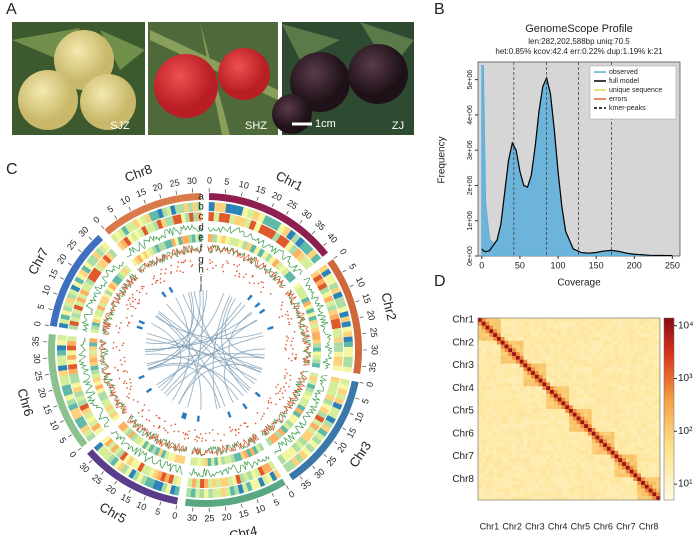 This screenshot has height=535, width=700. I want to click on track-line, so click(297, 328).